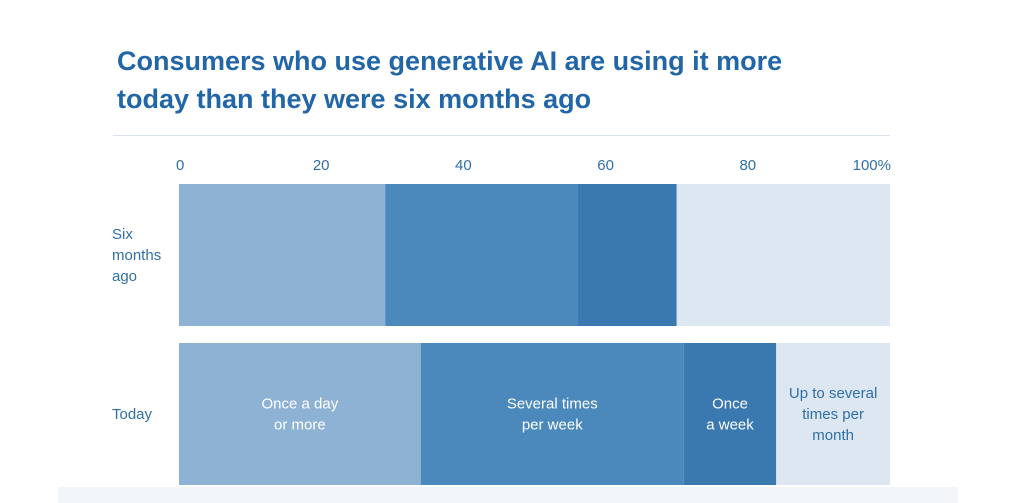 This screenshot has width=1024, height=503. Describe the element at coordinates (180, 165) in the screenshot. I see `x-tick-label: 0` at that location.